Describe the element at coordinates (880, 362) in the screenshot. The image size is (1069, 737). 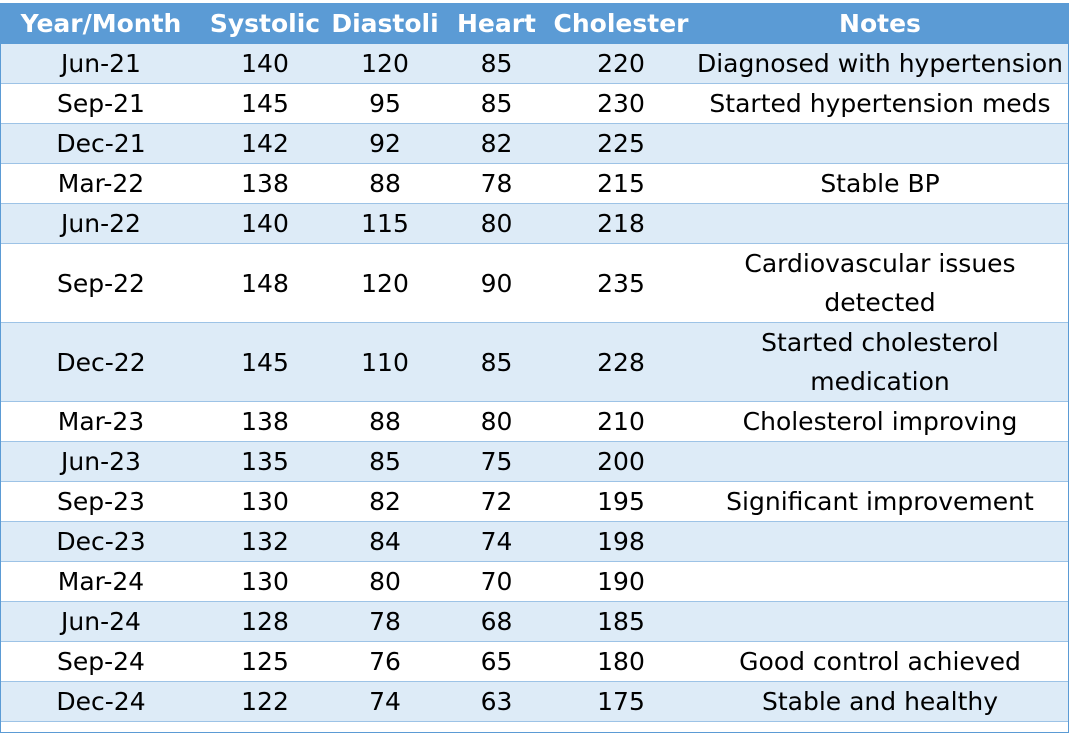
I see `cell-notes: Started cholesterol medication` at that location.